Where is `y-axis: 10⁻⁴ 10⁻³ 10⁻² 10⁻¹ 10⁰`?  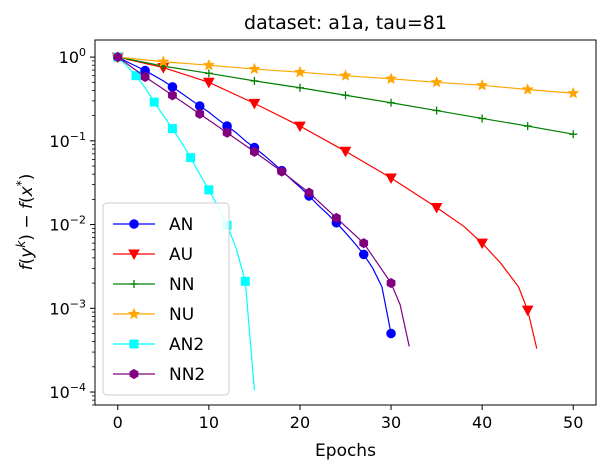 y-axis: 10⁻⁴ 10⁻³ 10⁻² 10⁻¹ 10⁰ is located at coordinates (72, 226).